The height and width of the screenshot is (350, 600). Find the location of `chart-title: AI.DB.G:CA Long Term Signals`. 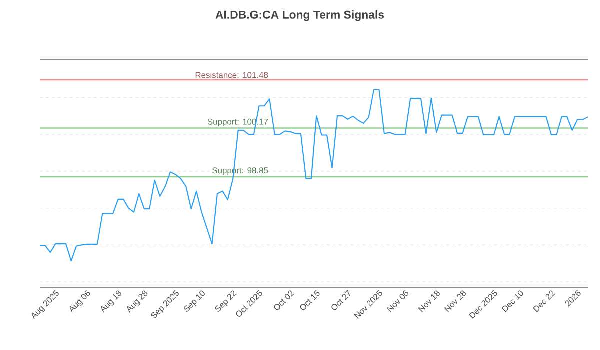

chart-title: AI.DB.G:CA Long Term Signals is located at coordinates (300, 16).